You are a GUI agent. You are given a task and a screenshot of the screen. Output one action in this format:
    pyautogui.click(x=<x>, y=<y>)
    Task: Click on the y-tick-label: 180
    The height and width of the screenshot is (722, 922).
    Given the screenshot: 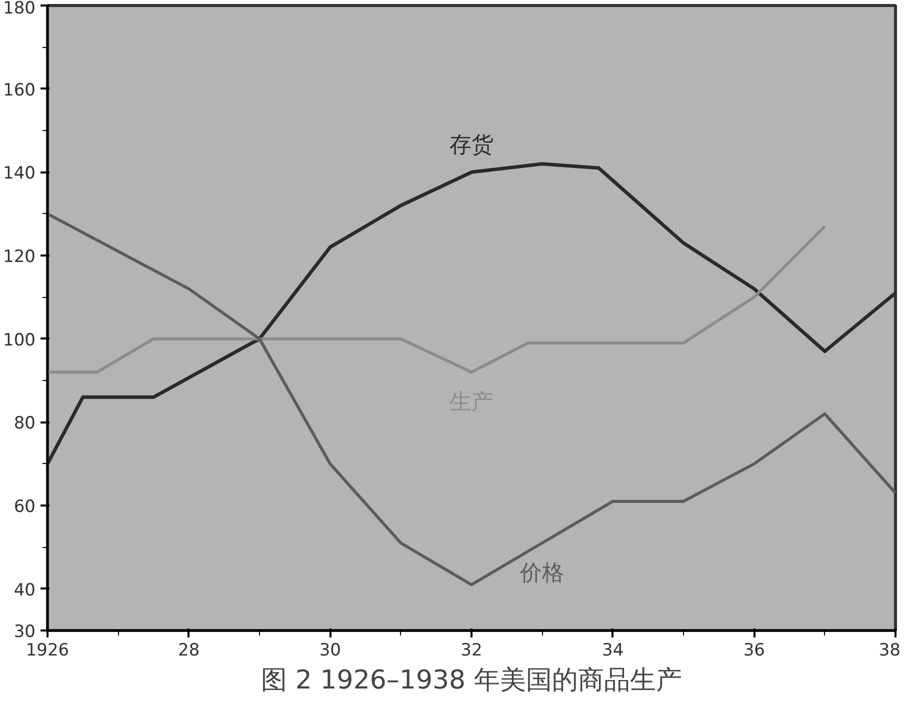 What is the action you would take?
    pyautogui.click(x=19, y=9)
    